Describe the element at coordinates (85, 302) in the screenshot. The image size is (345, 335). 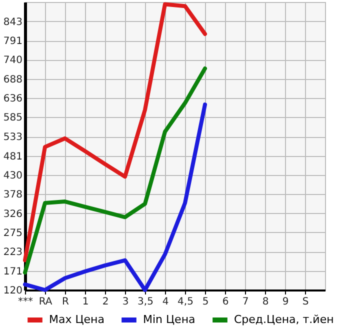
I see `x-tick-label: 1` at that location.